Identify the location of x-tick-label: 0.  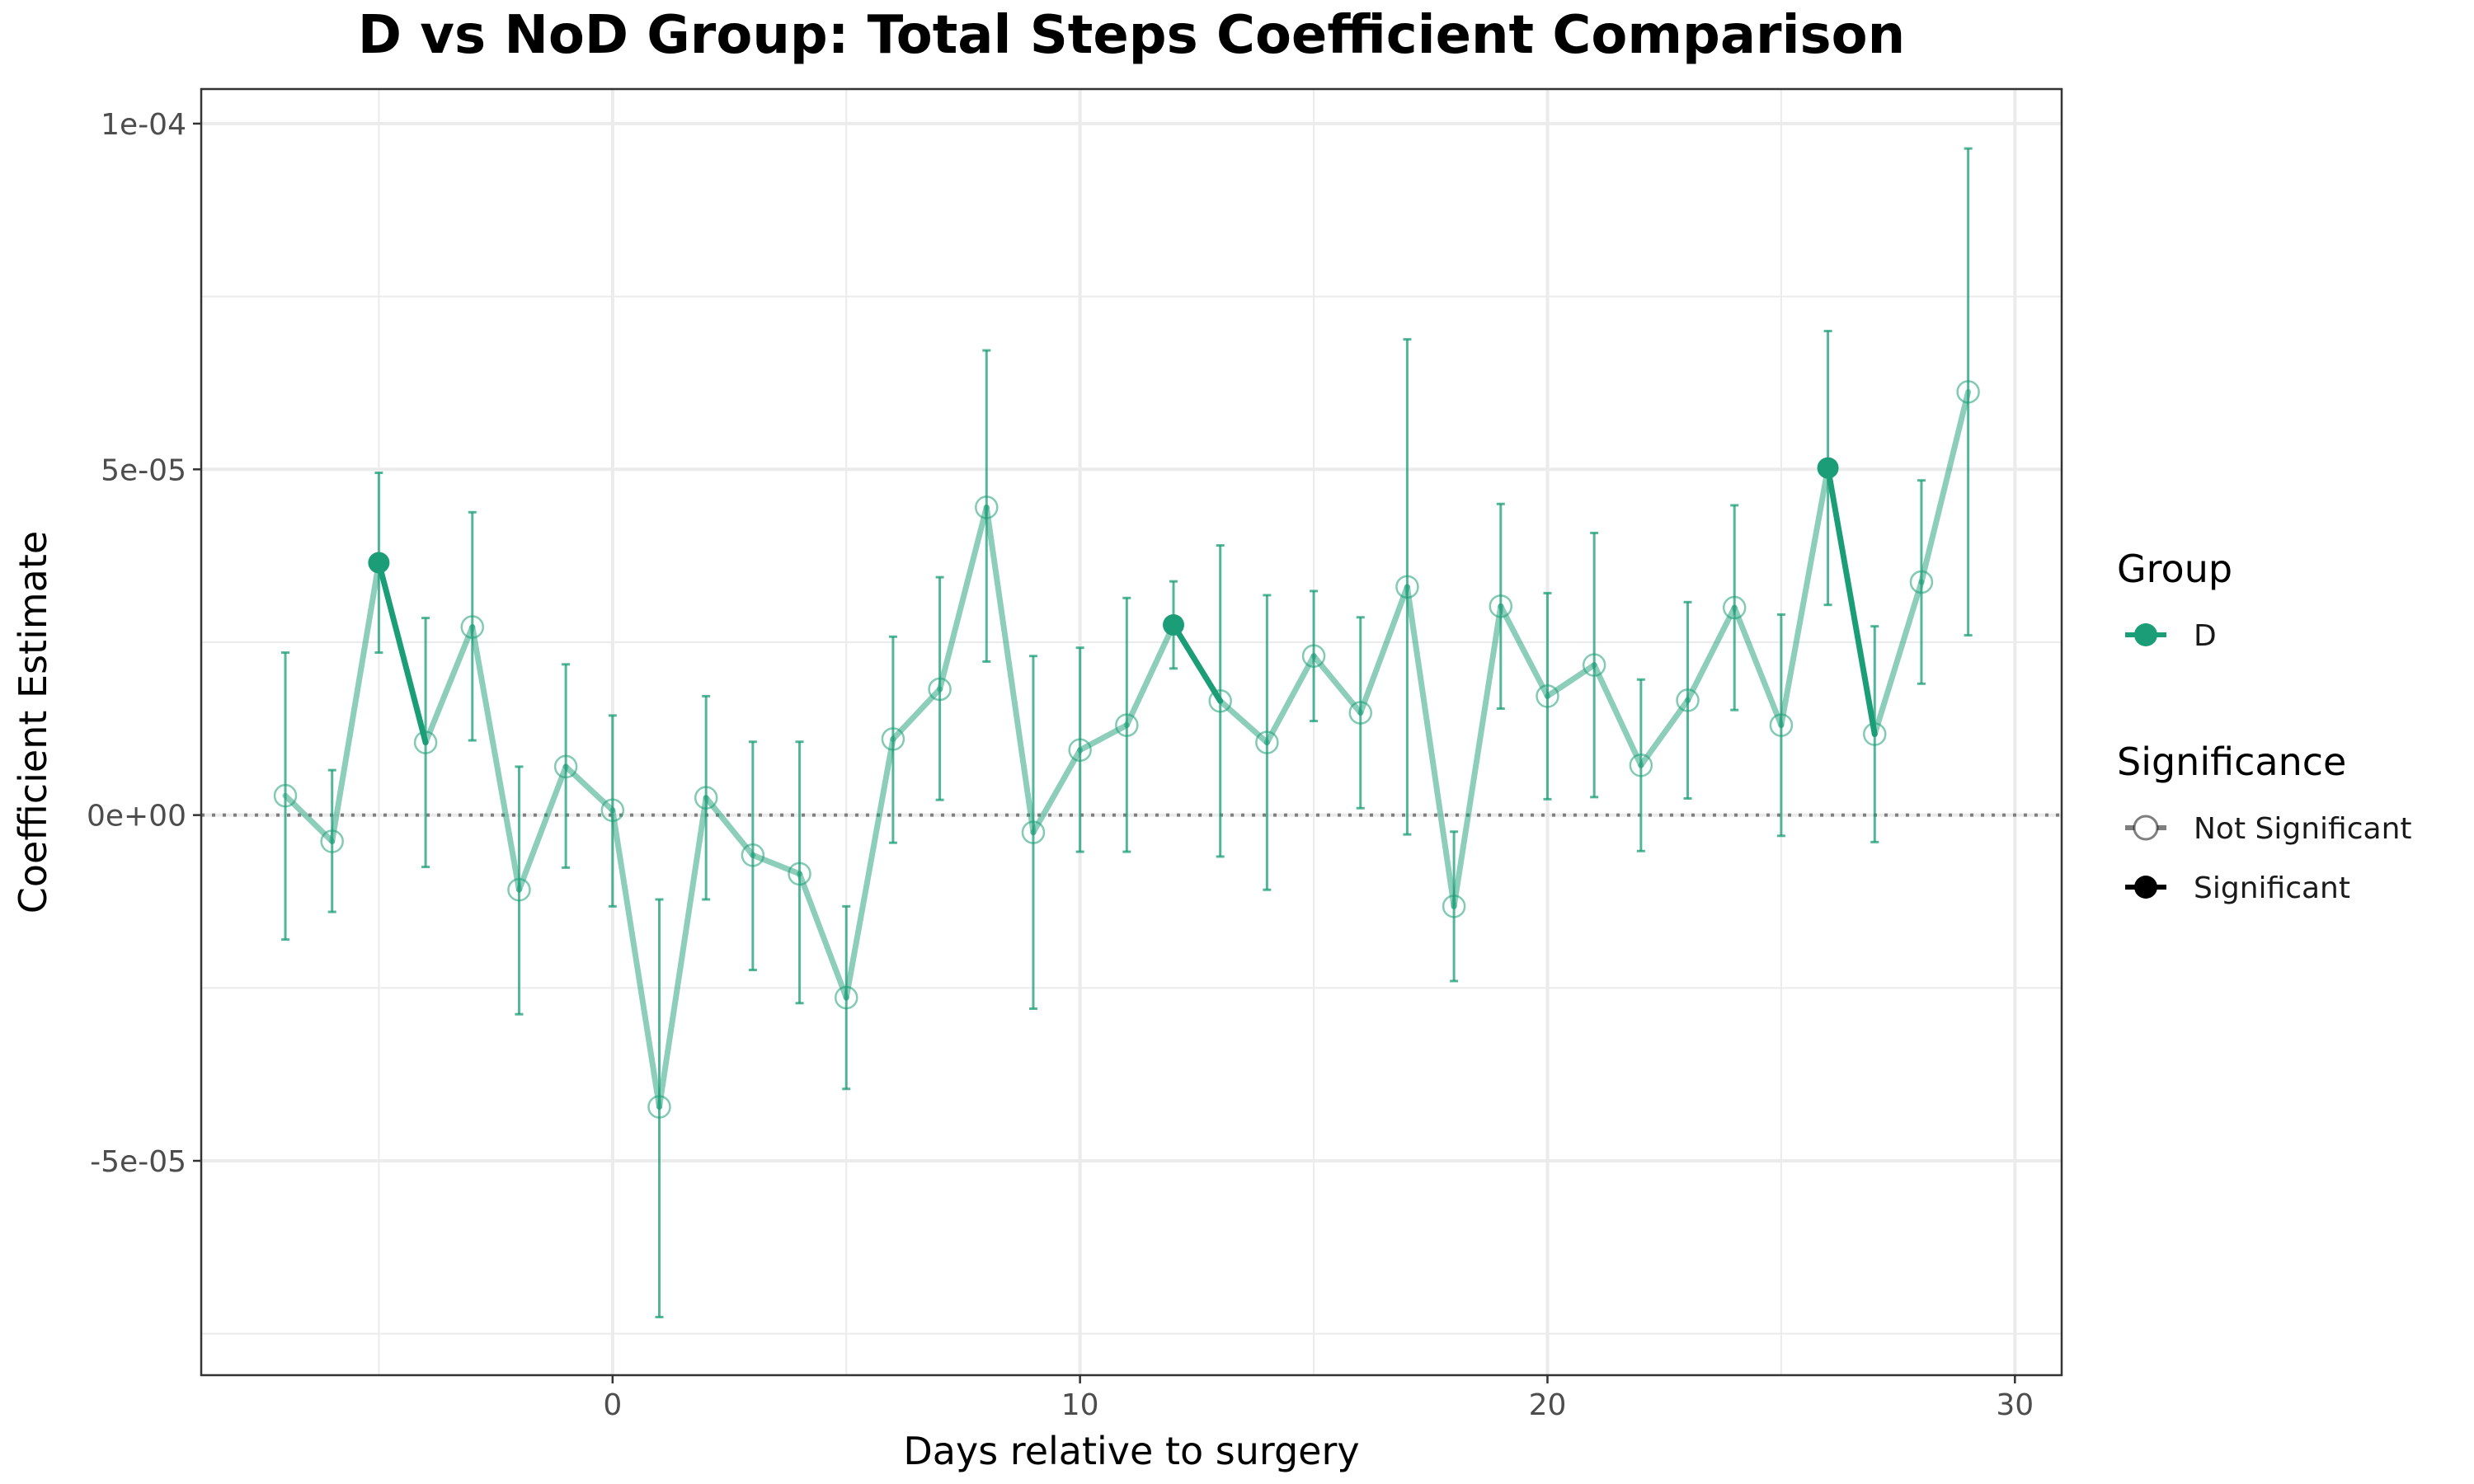
(612, 1405).